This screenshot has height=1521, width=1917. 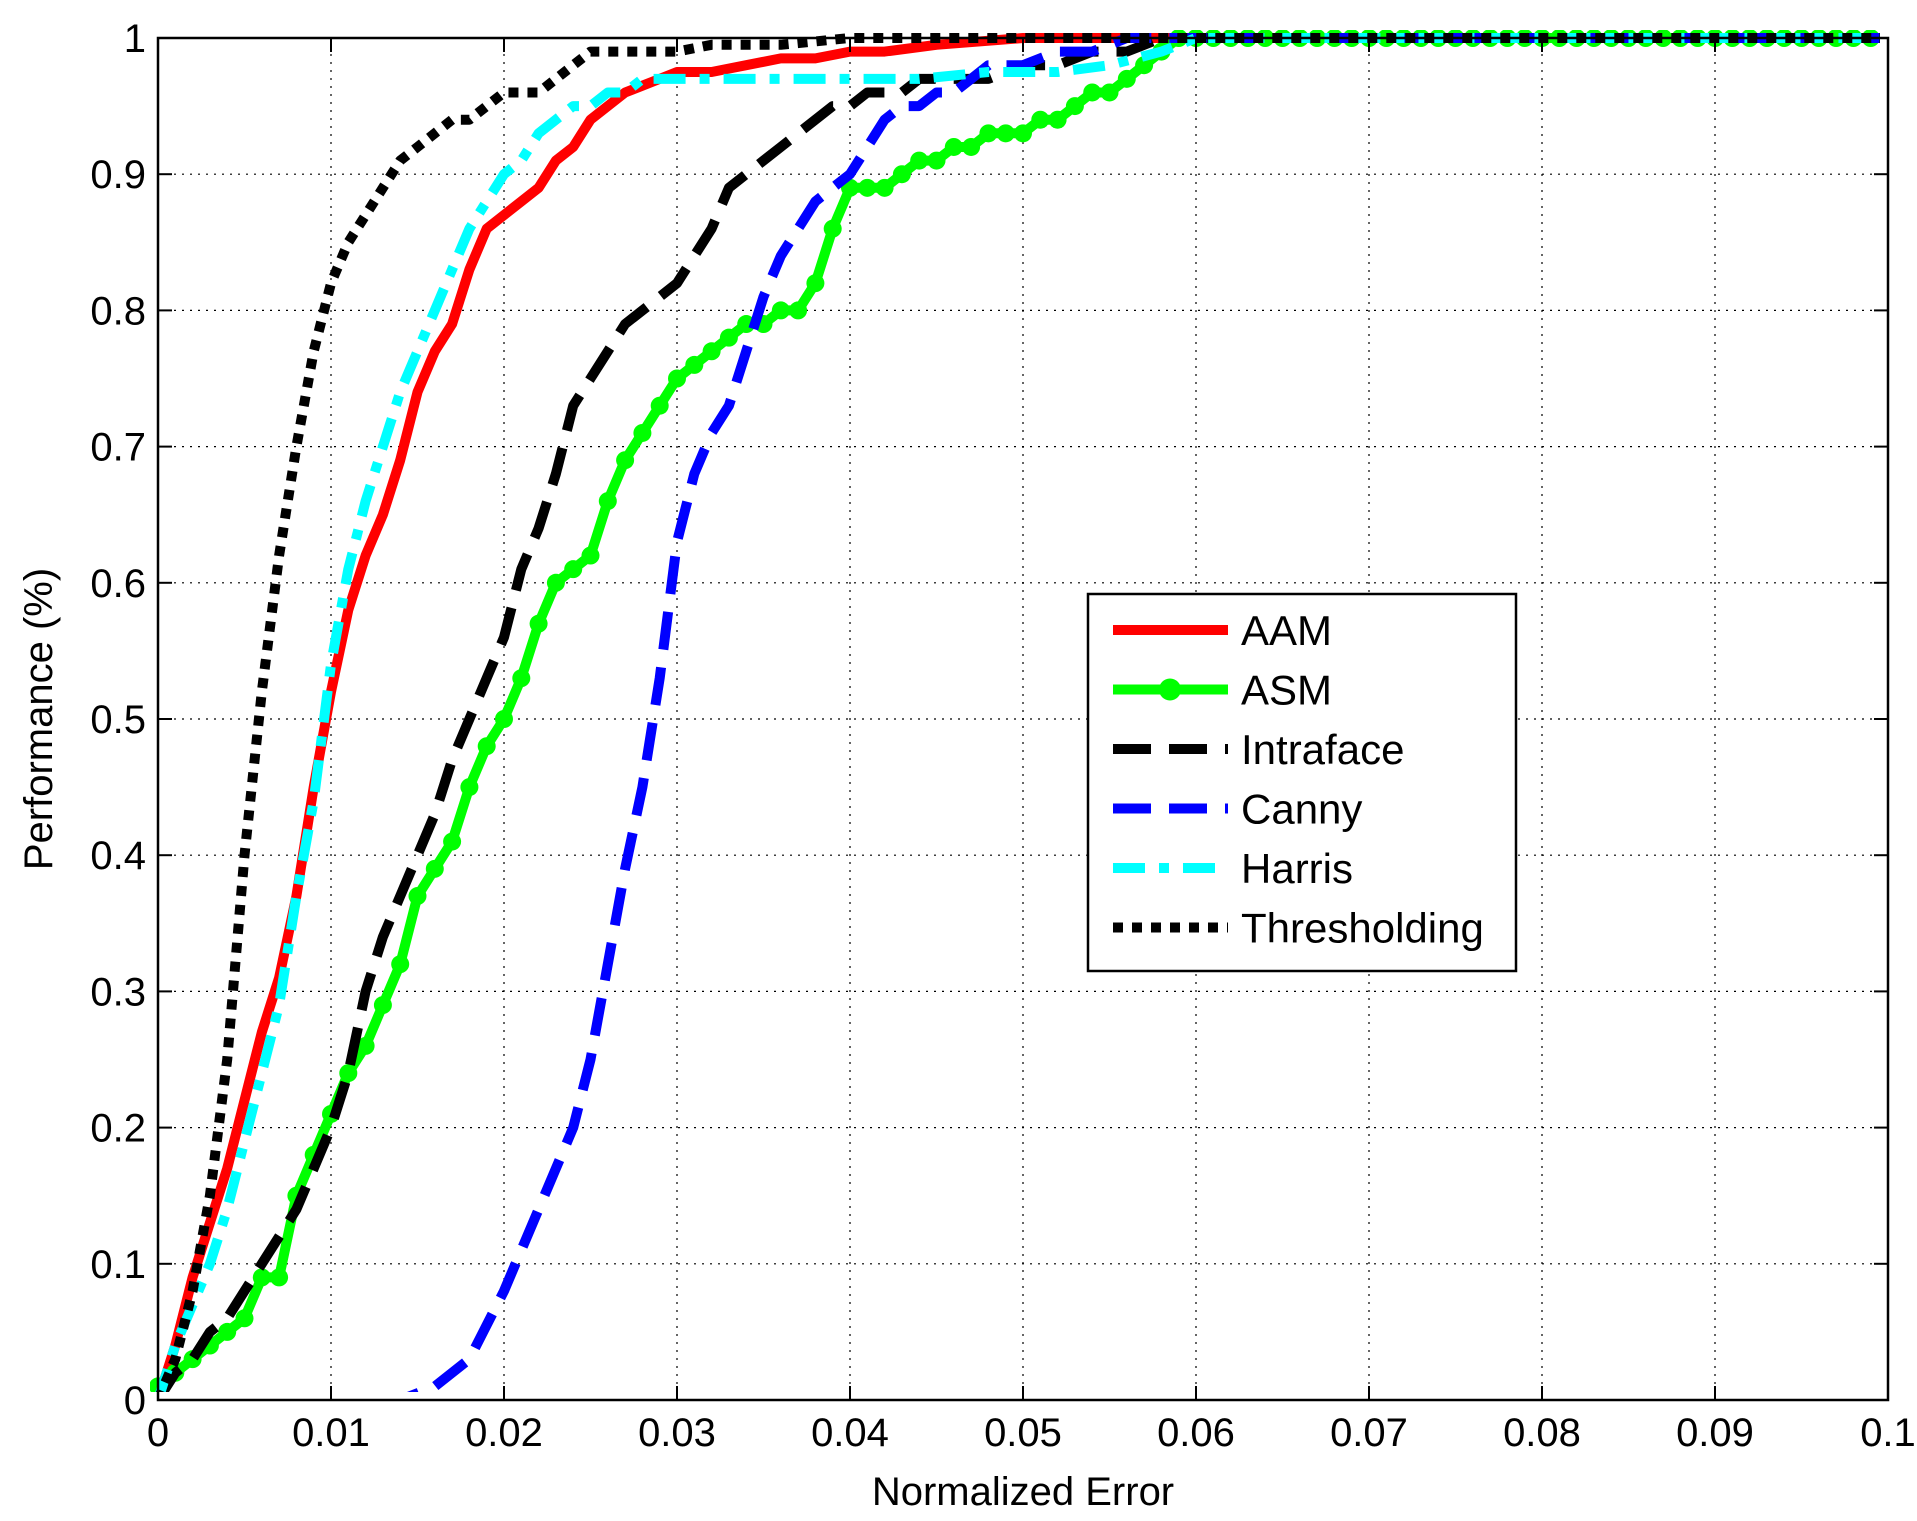 I want to click on y-tick-label: 0, so click(x=135, y=1401).